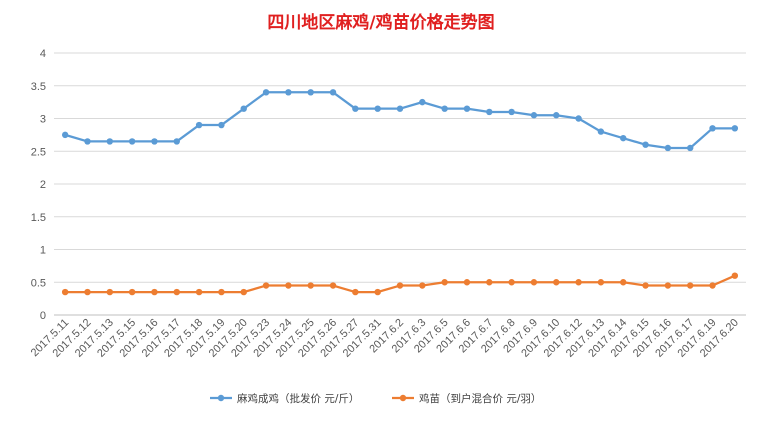 This screenshot has width=763, height=422. I want to click on y-tick-label: 2.5, so click(38, 152).